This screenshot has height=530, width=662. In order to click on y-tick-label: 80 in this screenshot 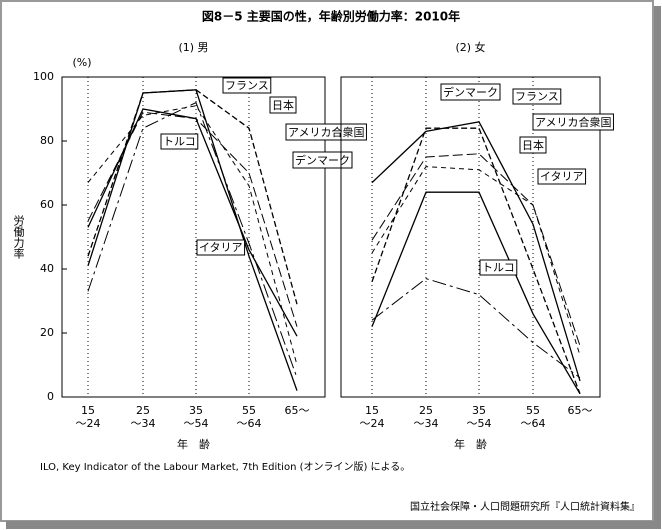, I will do `click(47, 140)`.